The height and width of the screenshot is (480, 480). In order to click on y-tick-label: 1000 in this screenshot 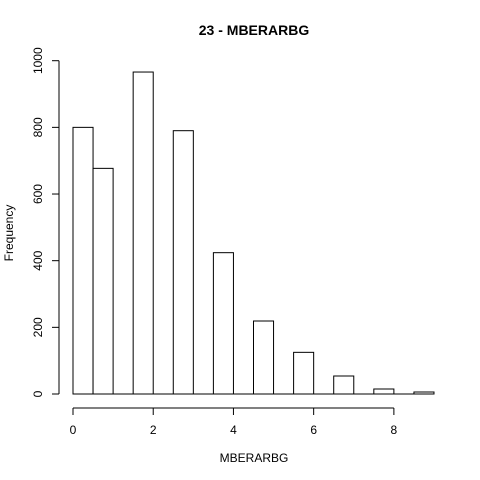, I will do `click(38, 60)`.